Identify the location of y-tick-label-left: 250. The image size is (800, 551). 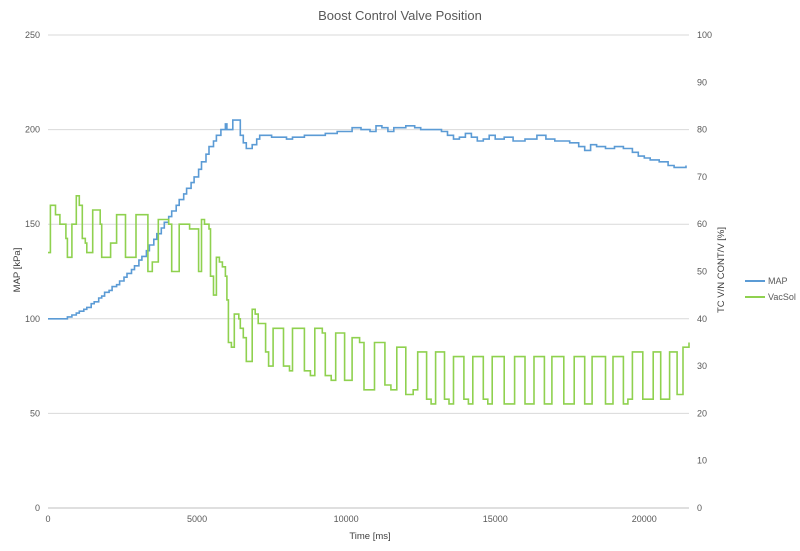
(32, 35).